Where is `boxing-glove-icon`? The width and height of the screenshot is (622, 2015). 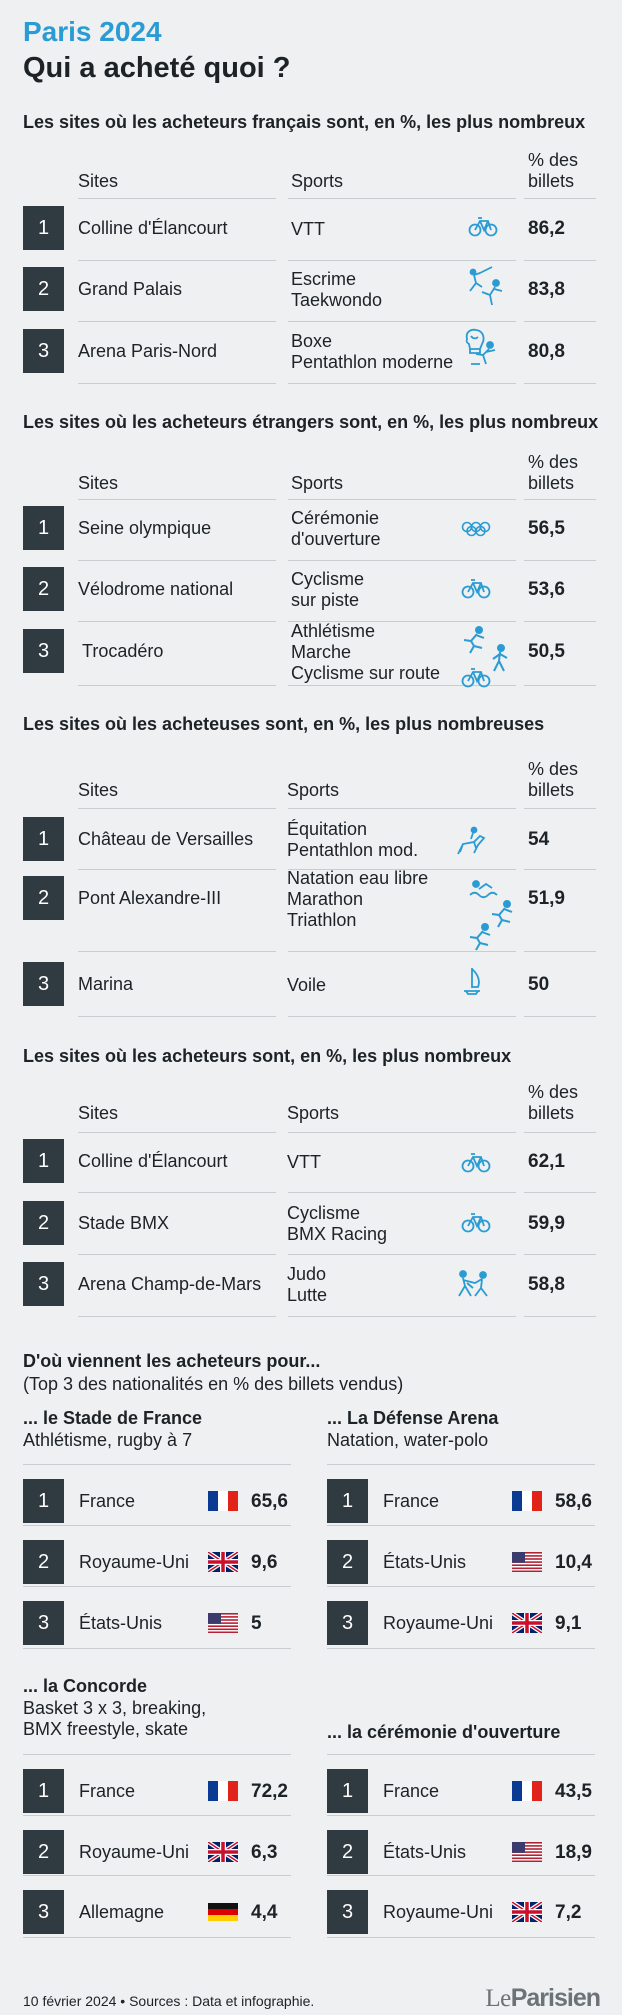
boxing-glove-icon is located at coordinates (475, 341).